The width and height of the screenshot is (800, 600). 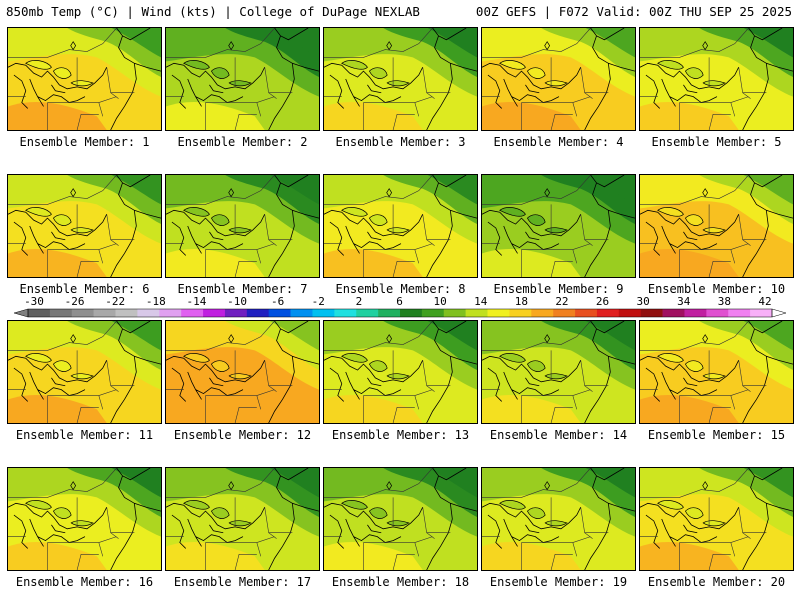 I want to click on ensemble-member-label: Ensemble Member: 7, so click(x=242, y=289).